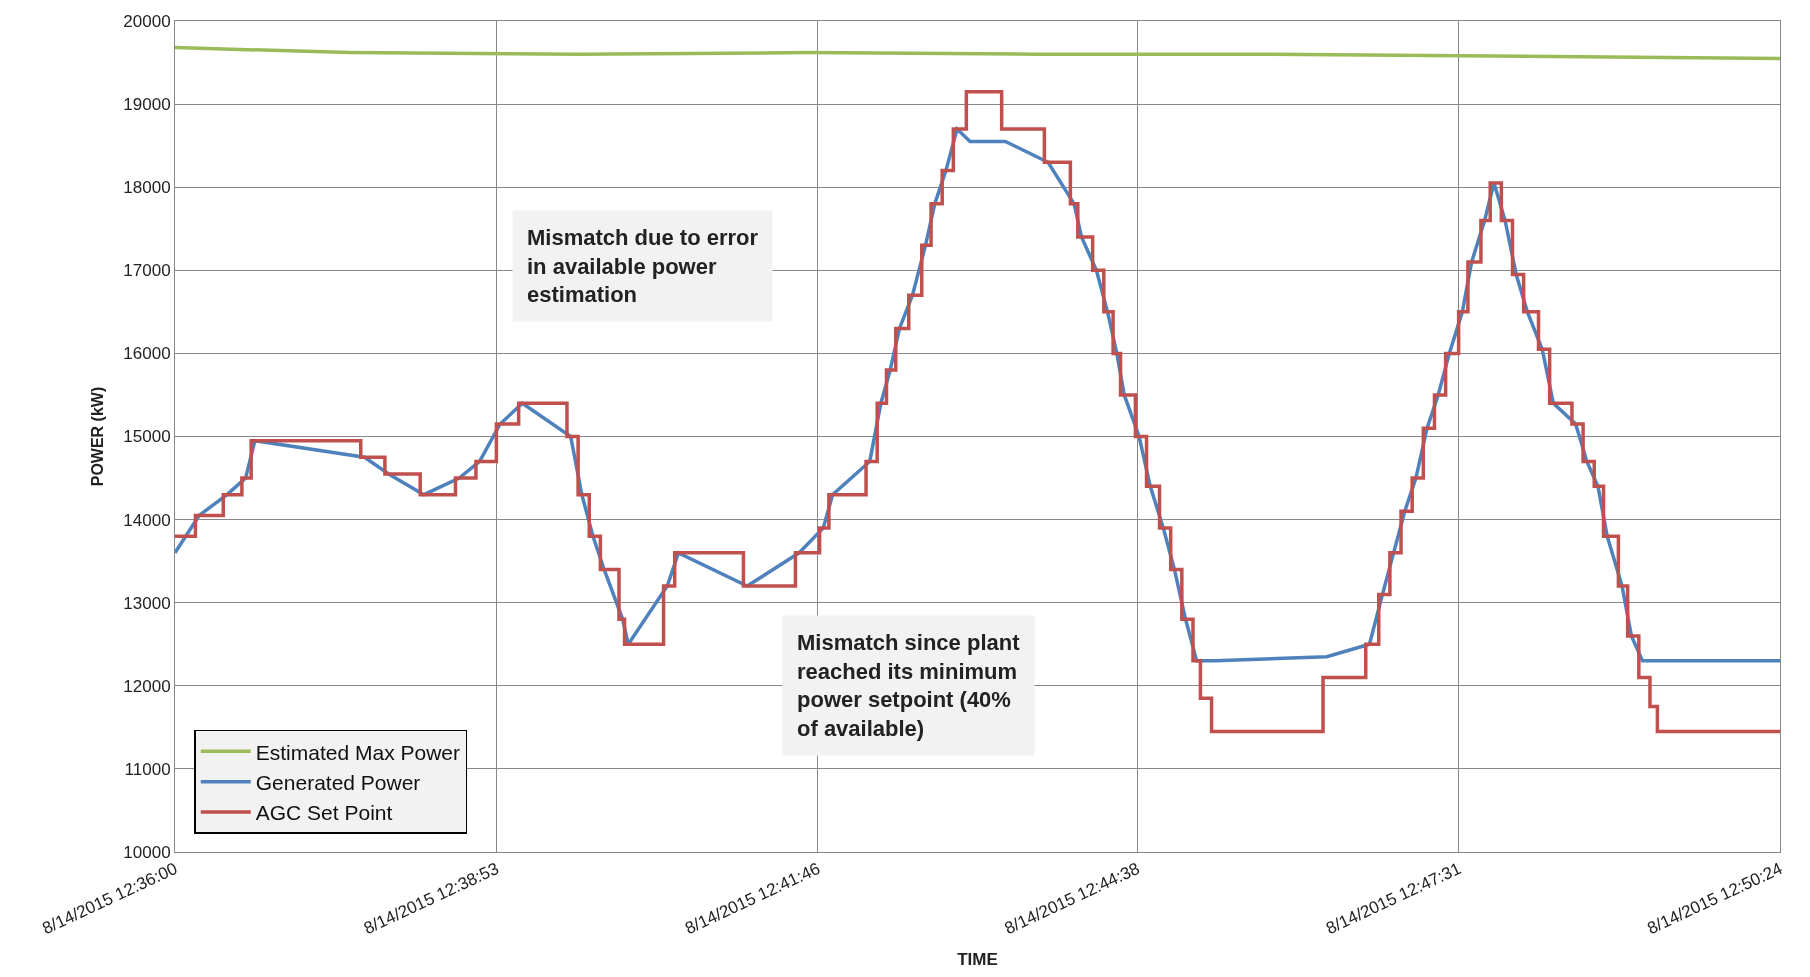 This screenshot has width=1810, height=977. What do you see at coordinates (147, 603) in the screenshot?
I see `y-tick-label: 13000` at bounding box center [147, 603].